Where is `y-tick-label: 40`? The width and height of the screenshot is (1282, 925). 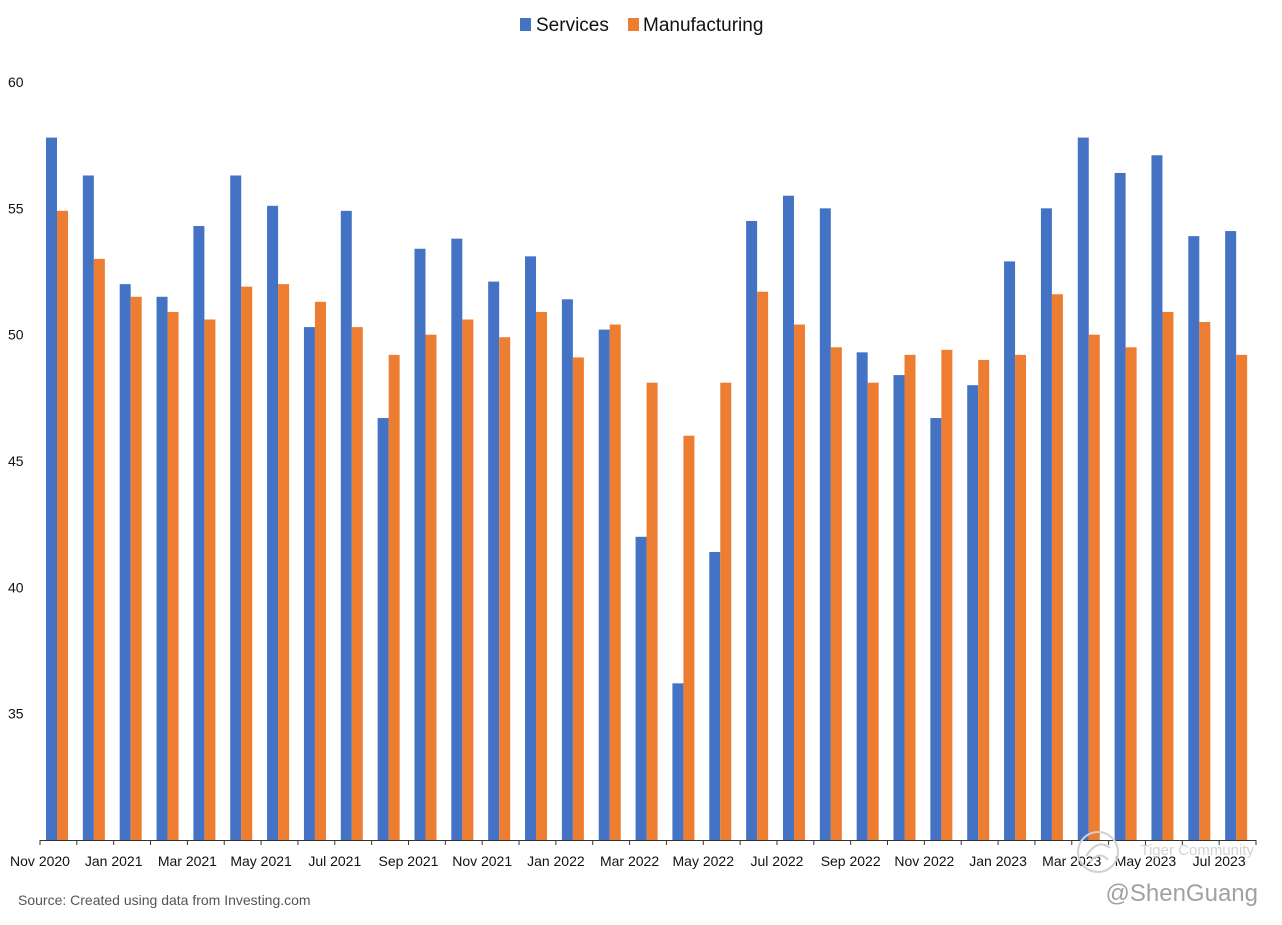 y-tick-label: 40 is located at coordinates (16, 587).